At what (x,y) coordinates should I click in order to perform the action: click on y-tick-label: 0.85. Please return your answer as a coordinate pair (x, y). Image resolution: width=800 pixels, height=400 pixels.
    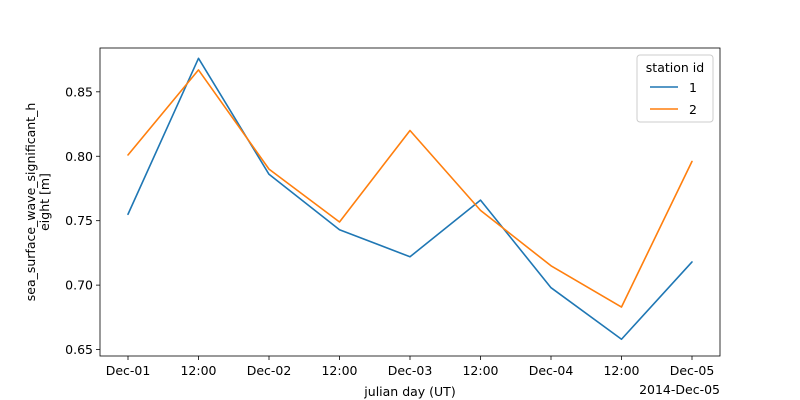
    Looking at the image, I should click on (79, 91).